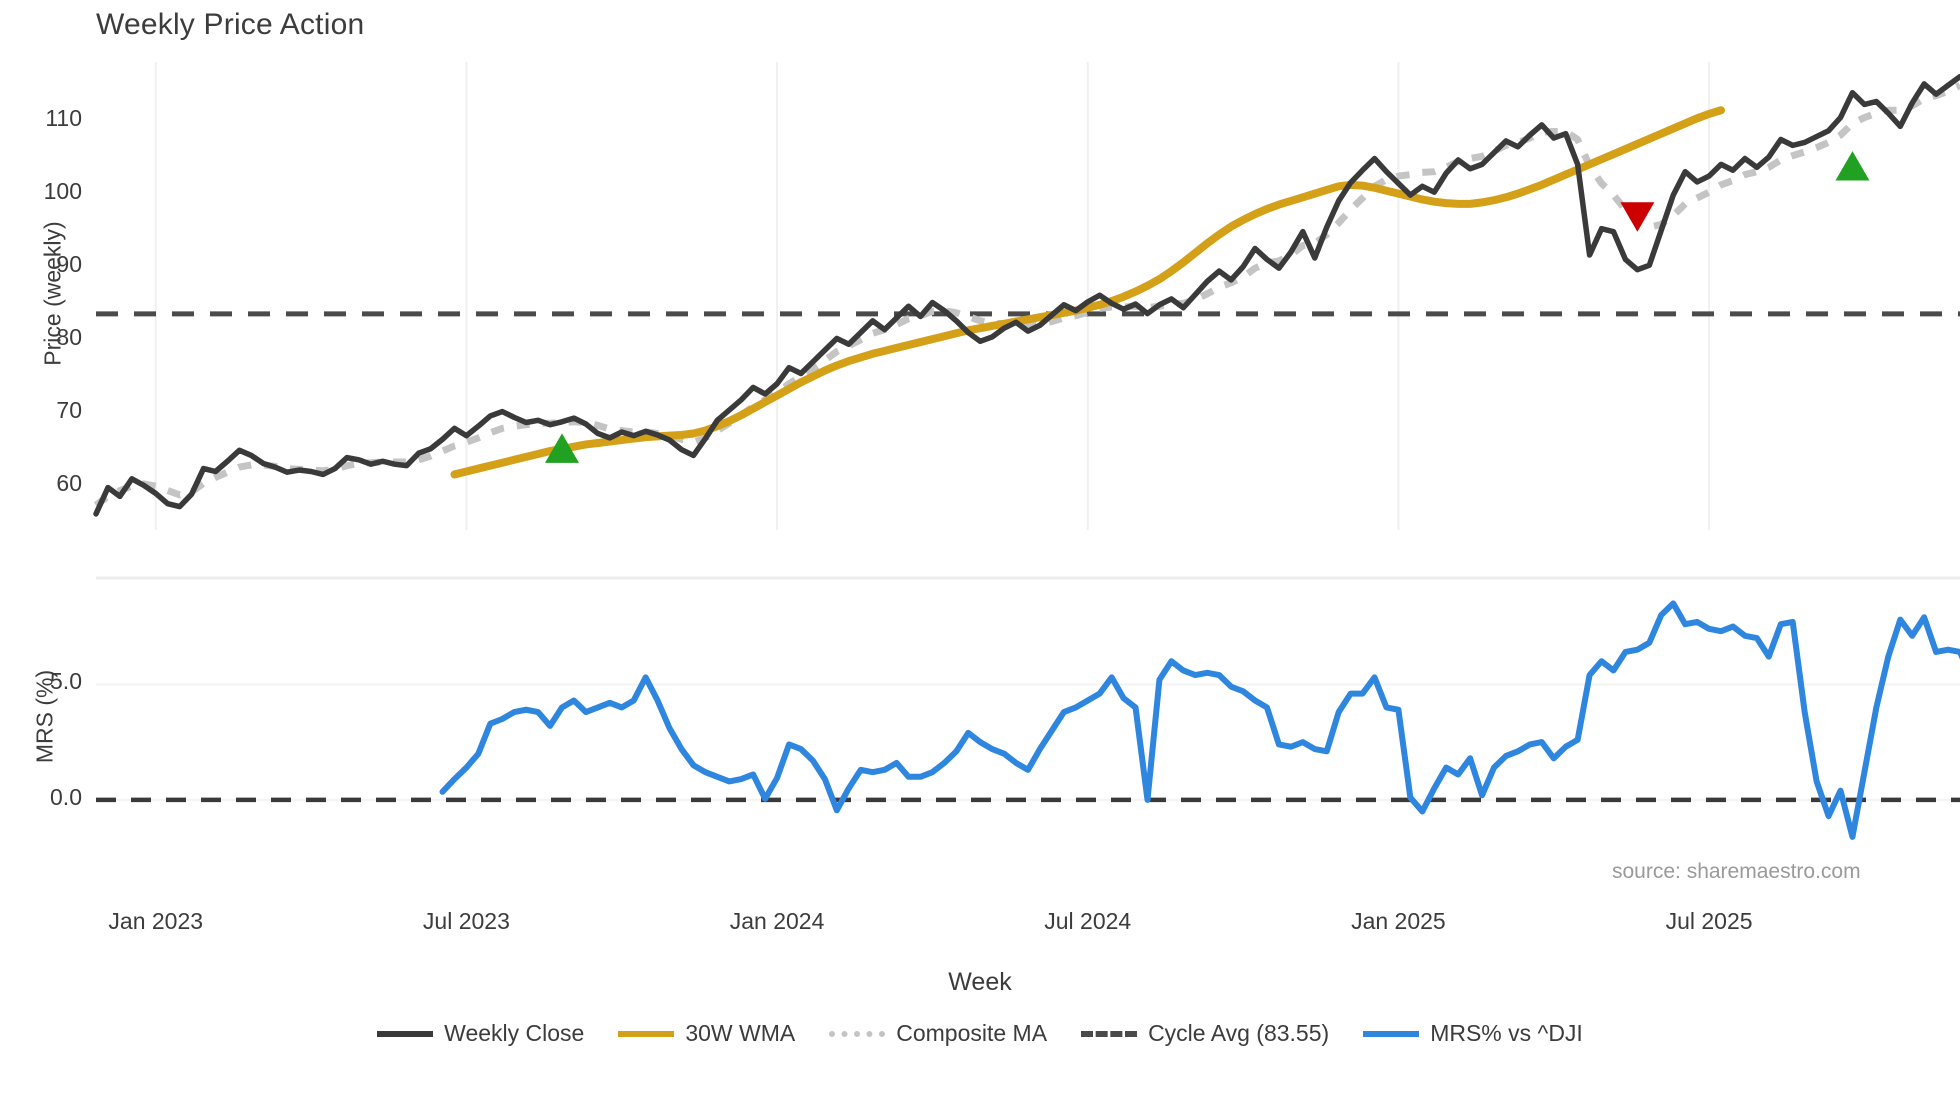  I want to click on mrs-y-tick: 0.0, so click(66, 796).